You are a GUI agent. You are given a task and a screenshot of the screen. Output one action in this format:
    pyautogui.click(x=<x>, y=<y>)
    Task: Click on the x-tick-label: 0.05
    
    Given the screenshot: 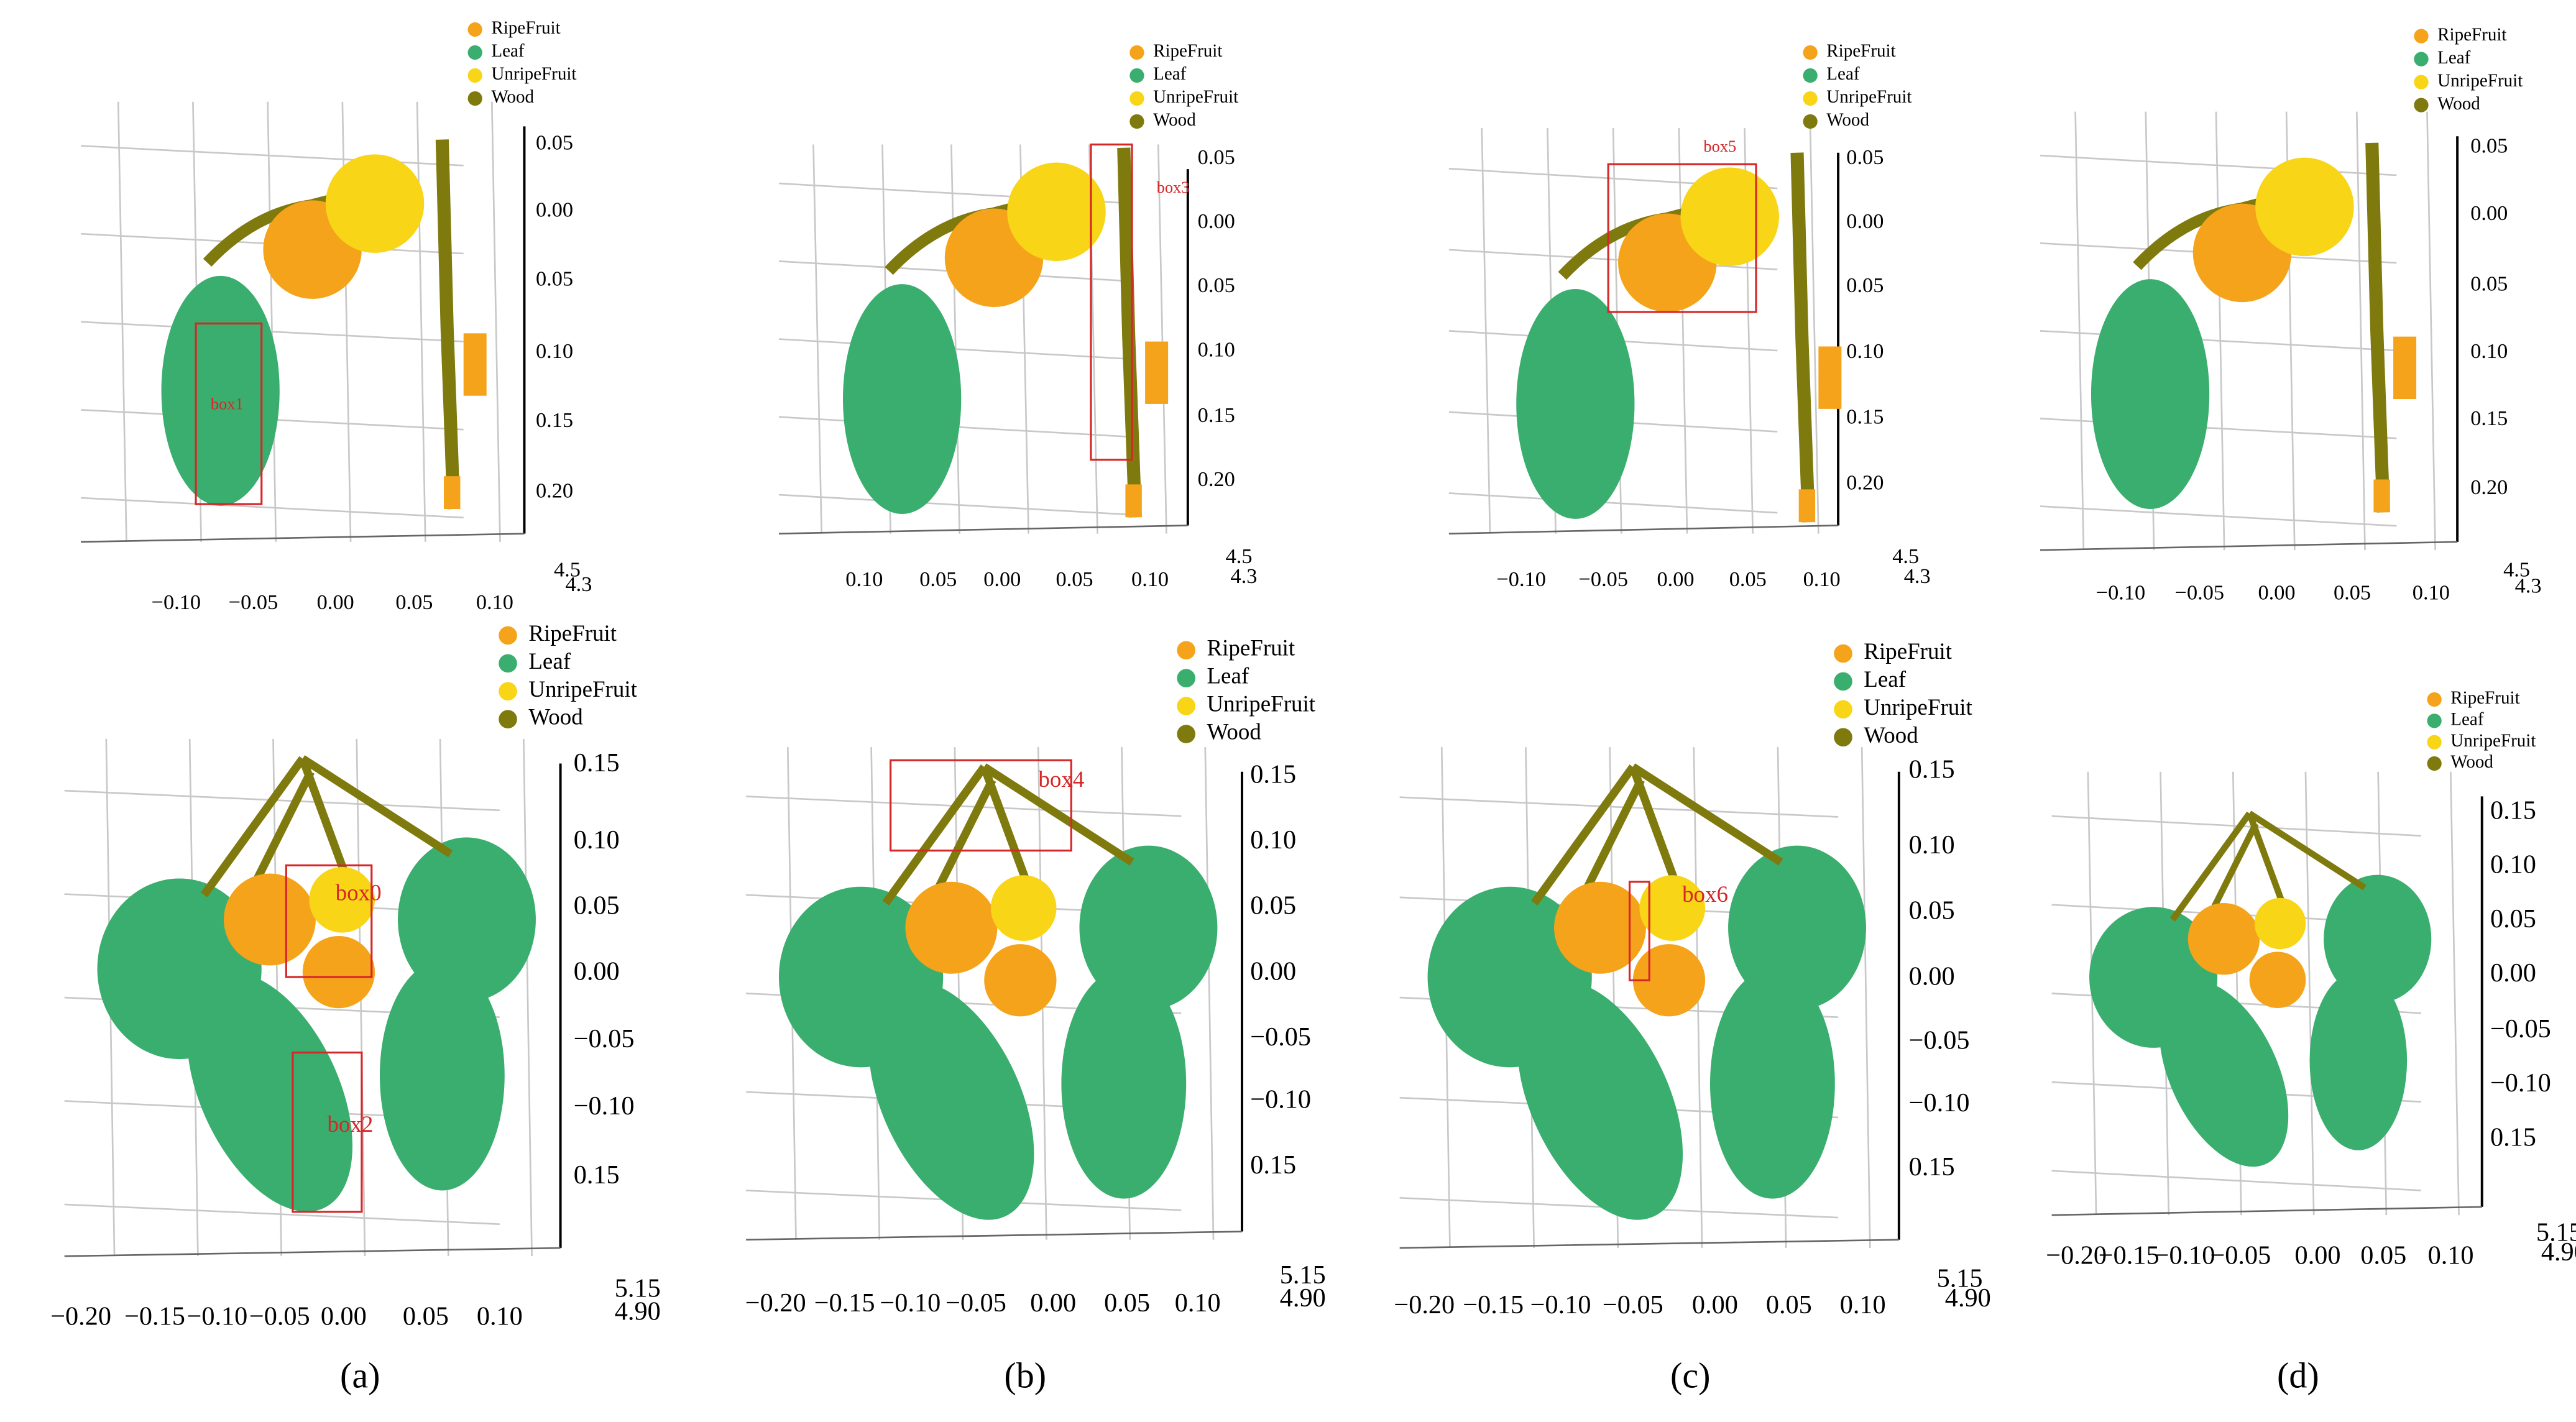 What is the action you would take?
    pyautogui.click(x=1748, y=579)
    